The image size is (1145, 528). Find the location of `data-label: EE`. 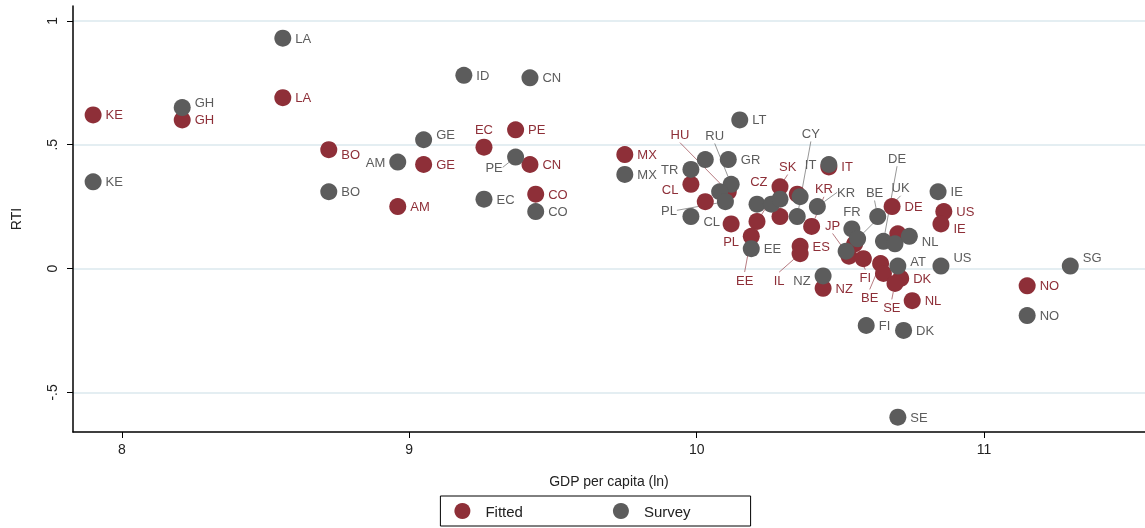

data-label: EE is located at coordinates (772, 249).